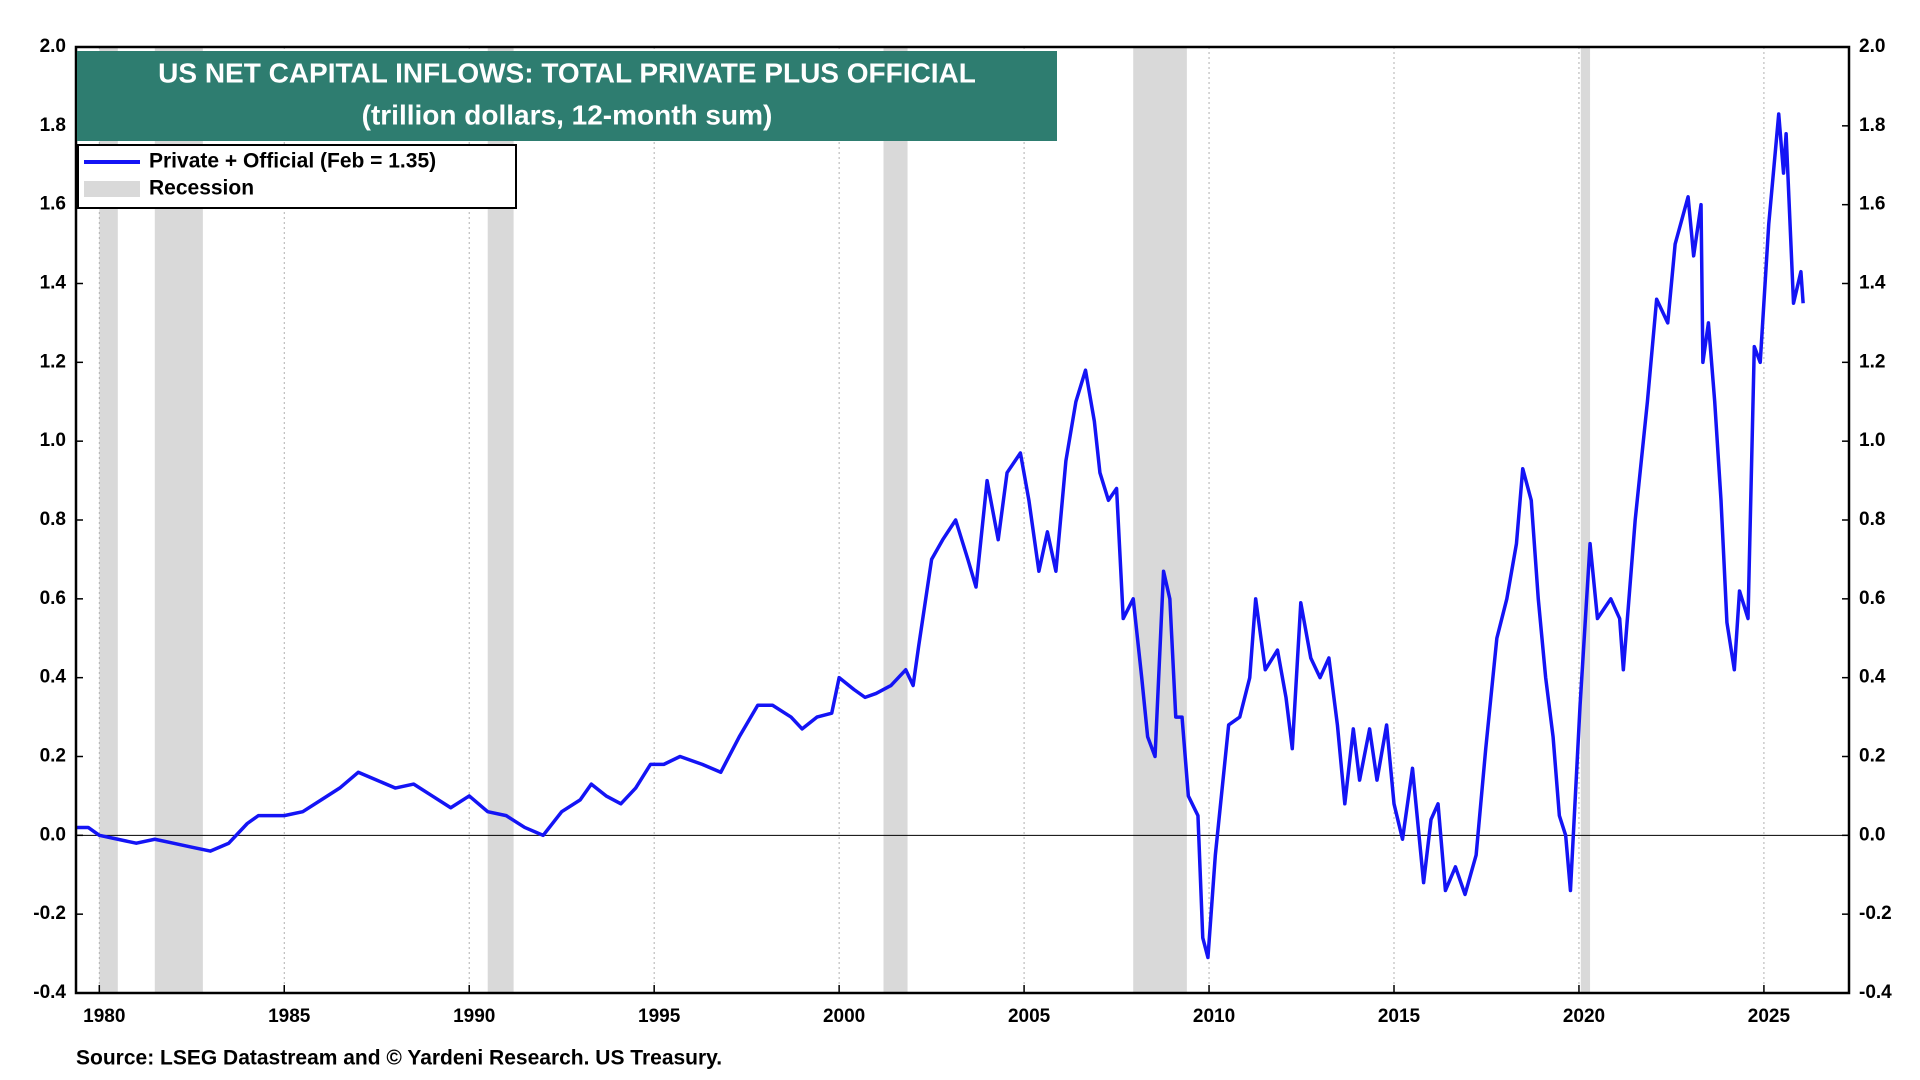  Describe the element at coordinates (112, 189) in the screenshot. I see `legend-swatch` at that location.